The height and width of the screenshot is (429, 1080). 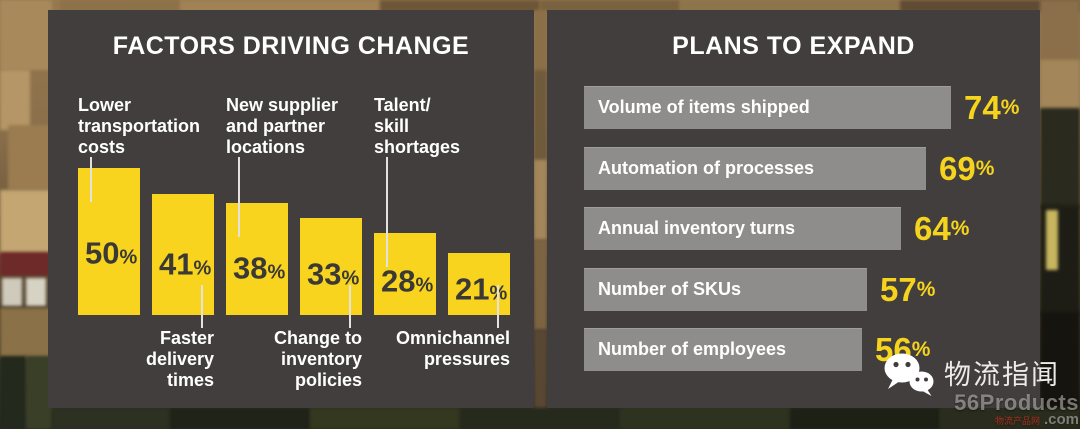 I want to click on site-name: 56Products, so click(x=1016, y=402).